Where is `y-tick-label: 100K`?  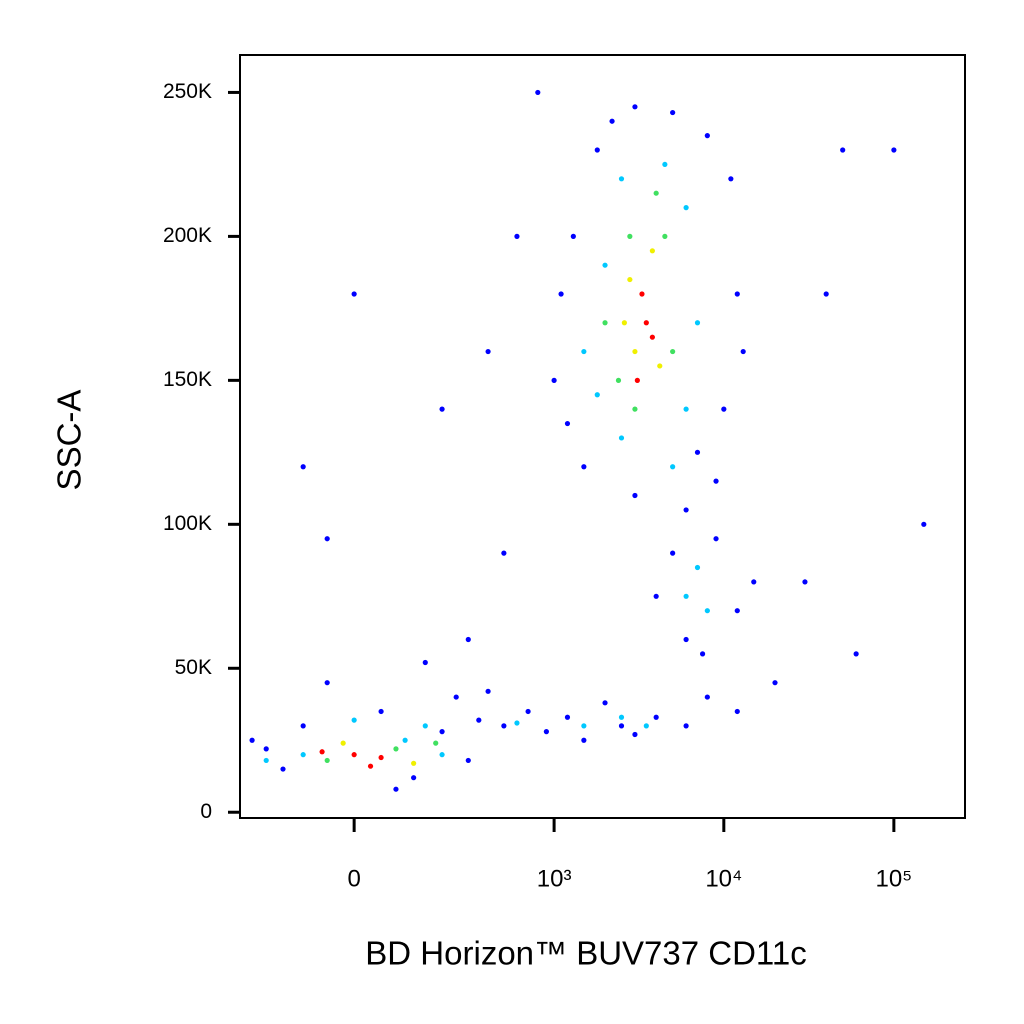
y-tick-label: 100K is located at coordinates (187, 523).